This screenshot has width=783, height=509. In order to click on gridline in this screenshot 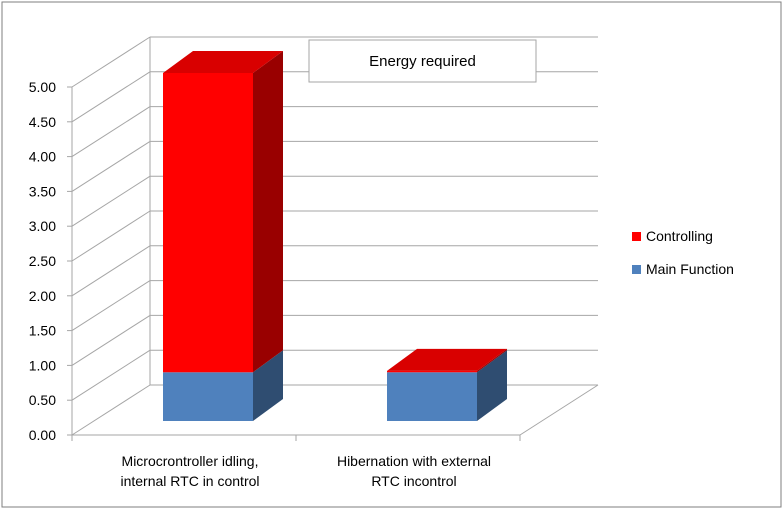, I will do `click(334, 62)`.